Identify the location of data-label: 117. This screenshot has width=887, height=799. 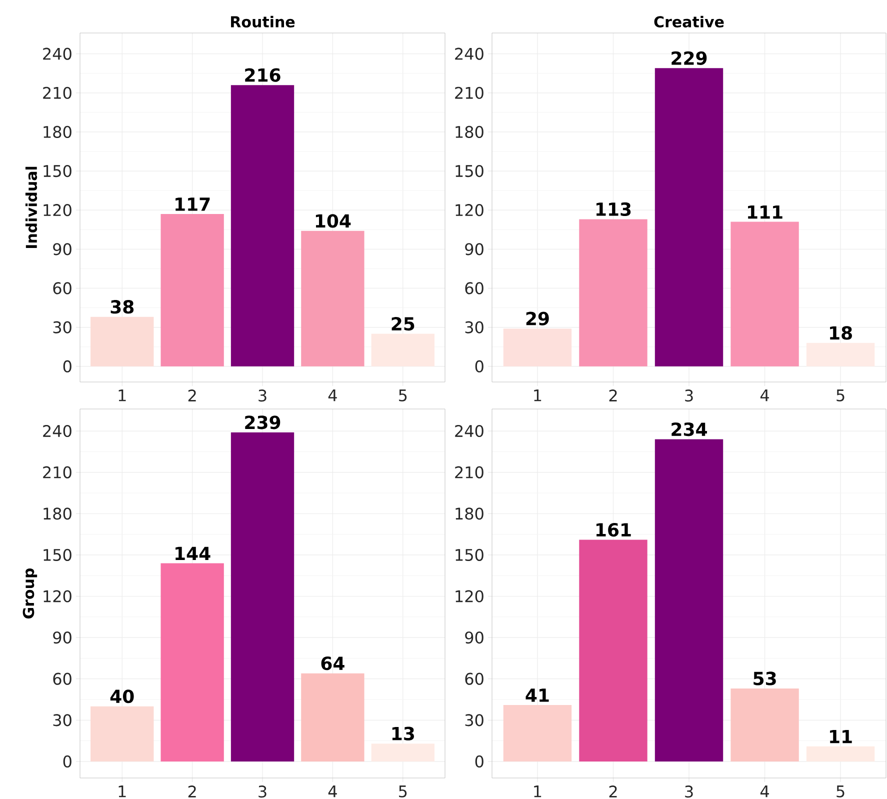
(193, 204).